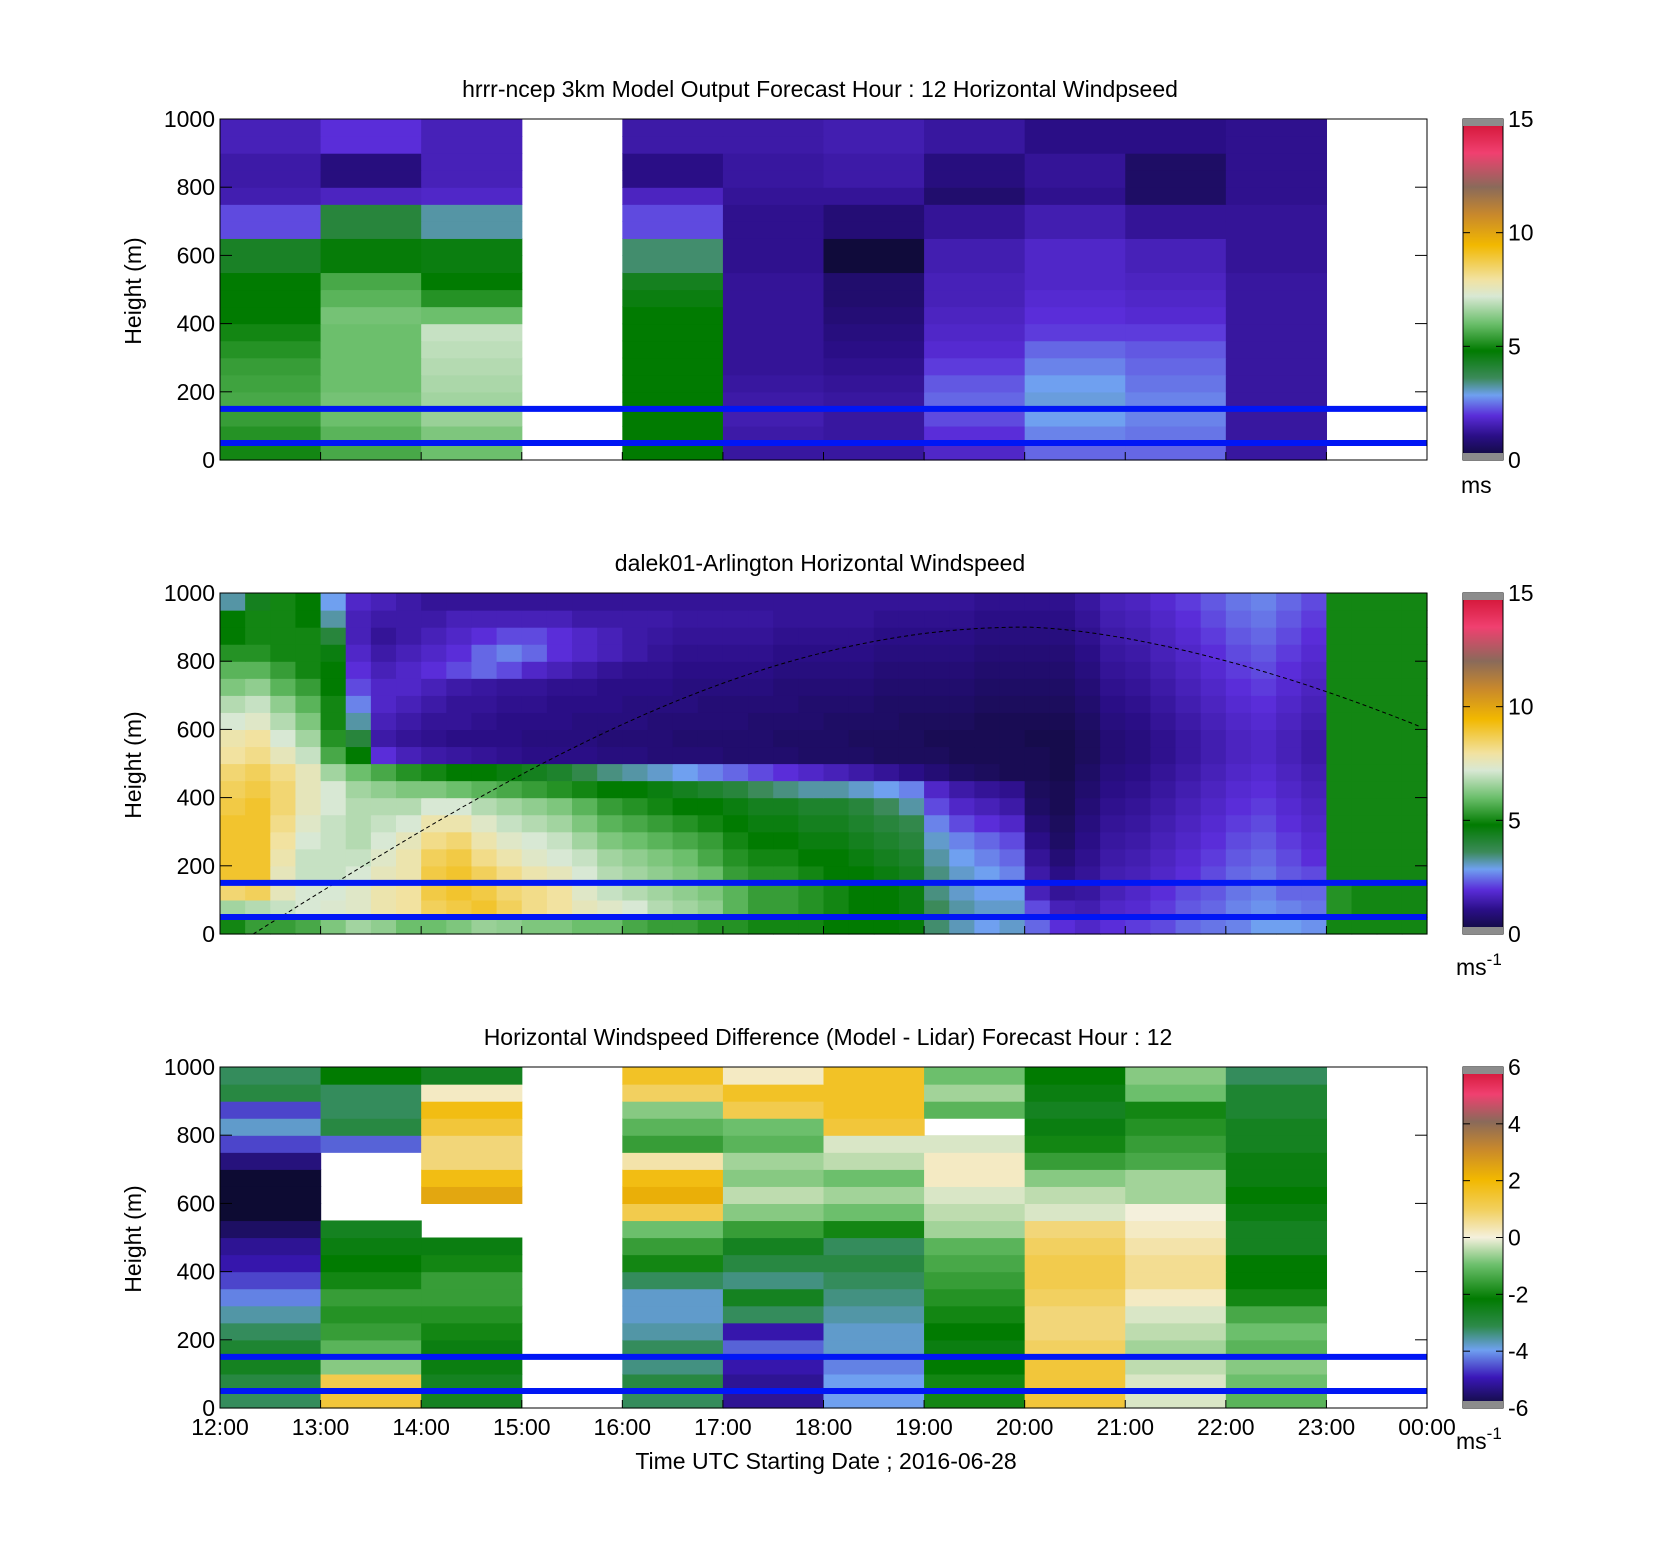 The image size is (1680, 1561). I want to click on y-tick-label: 400, so click(196, 1272).